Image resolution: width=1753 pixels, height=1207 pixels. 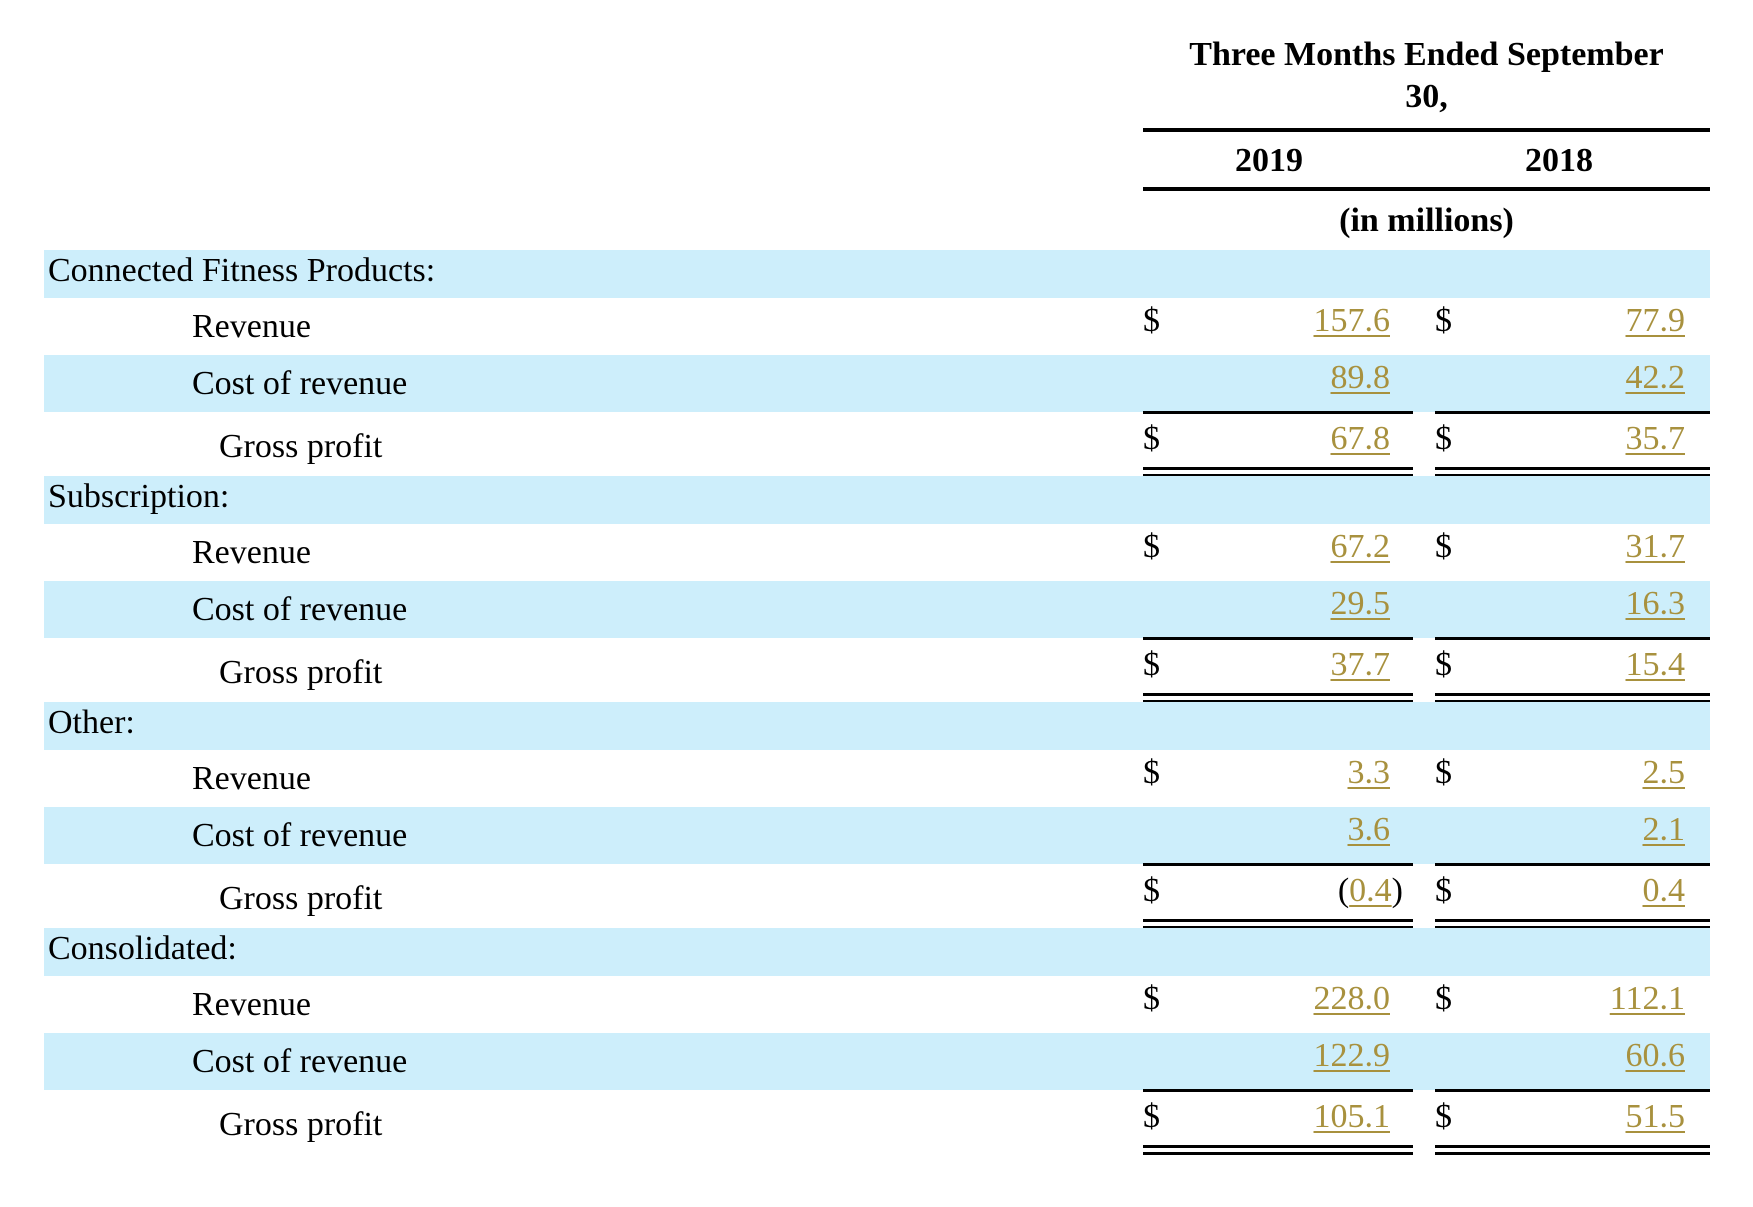 I want to click on period-header-line1: Three Months Ended September, so click(x=1426, y=54).